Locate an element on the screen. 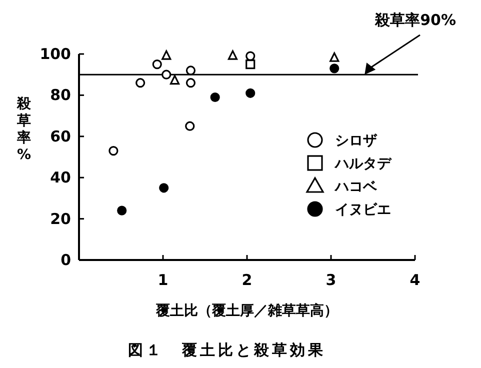 The height and width of the screenshot is (368, 481). y-tick-label: 100 is located at coordinates (55, 54).